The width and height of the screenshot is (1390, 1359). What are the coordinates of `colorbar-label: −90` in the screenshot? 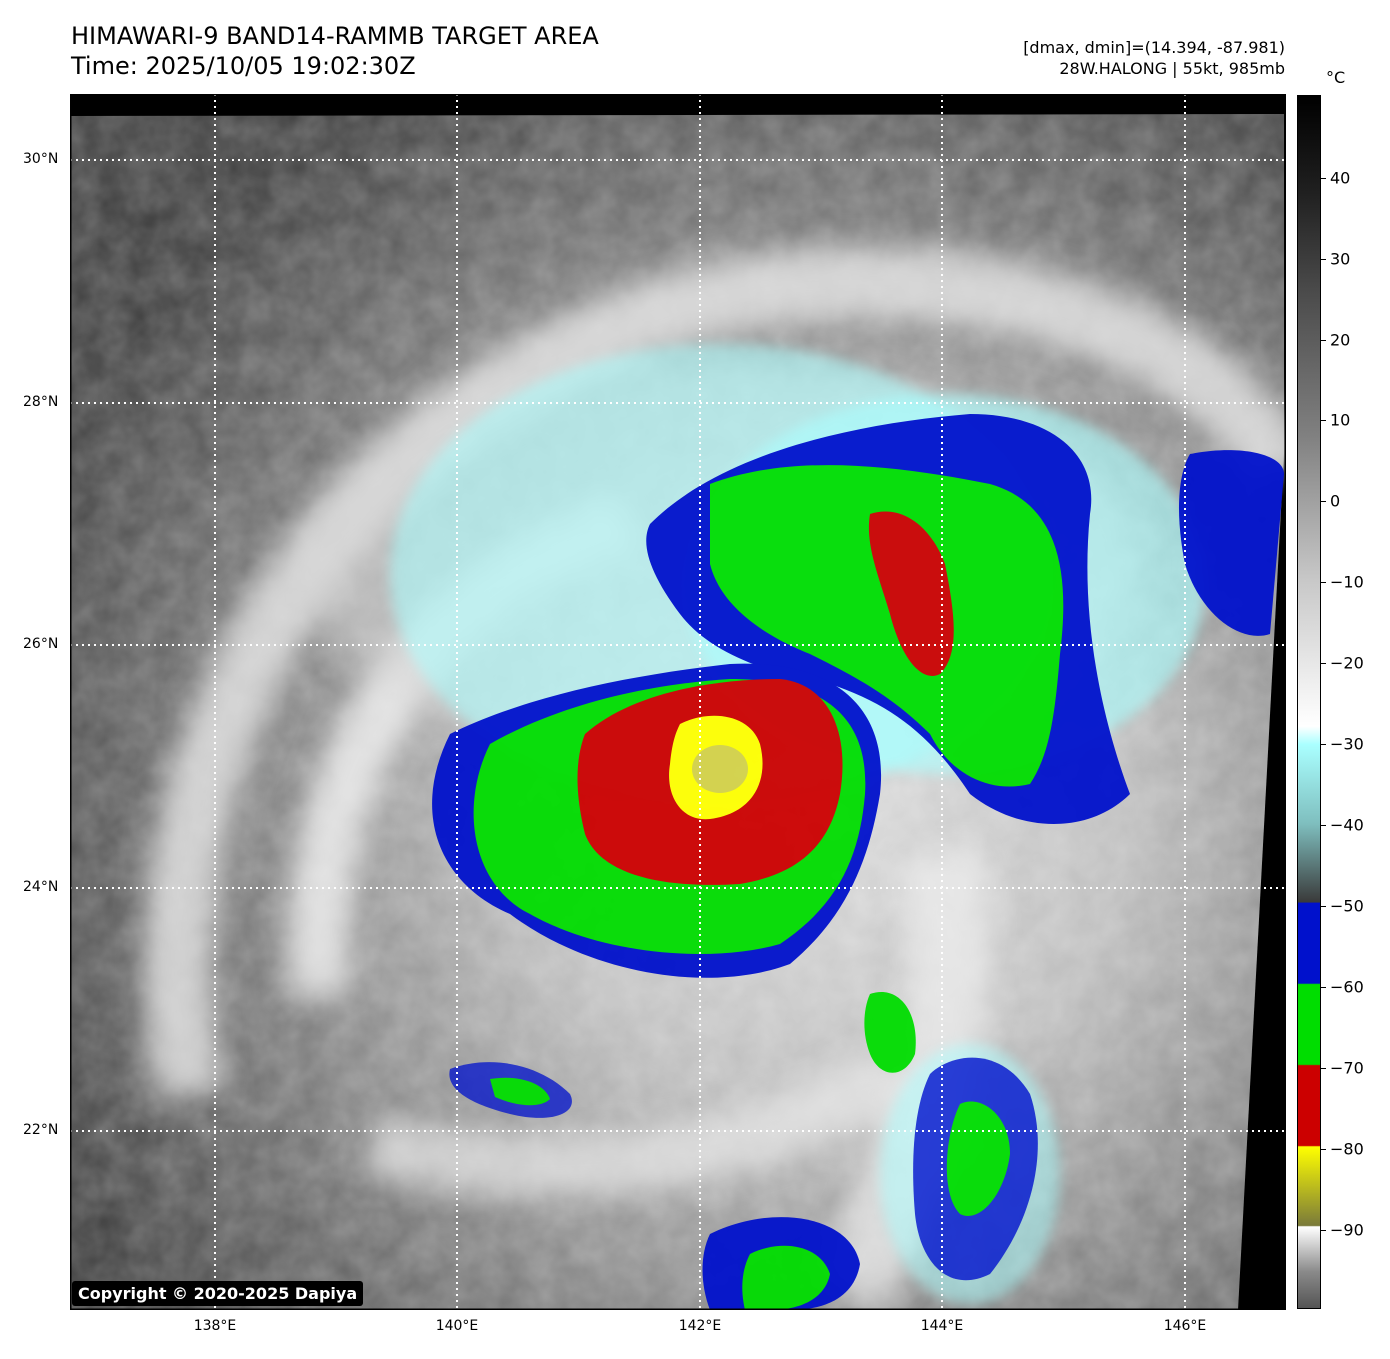 It's located at (1347, 1230).